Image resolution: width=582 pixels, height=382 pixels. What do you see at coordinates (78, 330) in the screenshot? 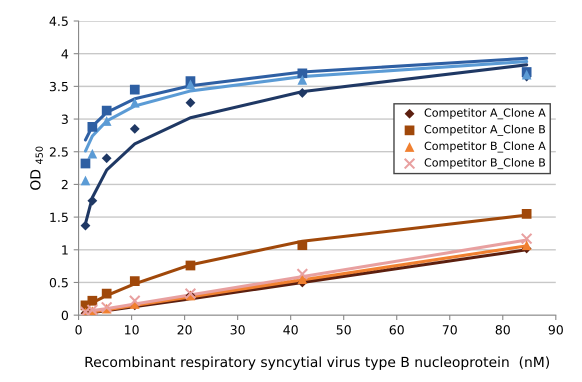
I see `x-tick-label: 0` at bounding box center [78, 330].